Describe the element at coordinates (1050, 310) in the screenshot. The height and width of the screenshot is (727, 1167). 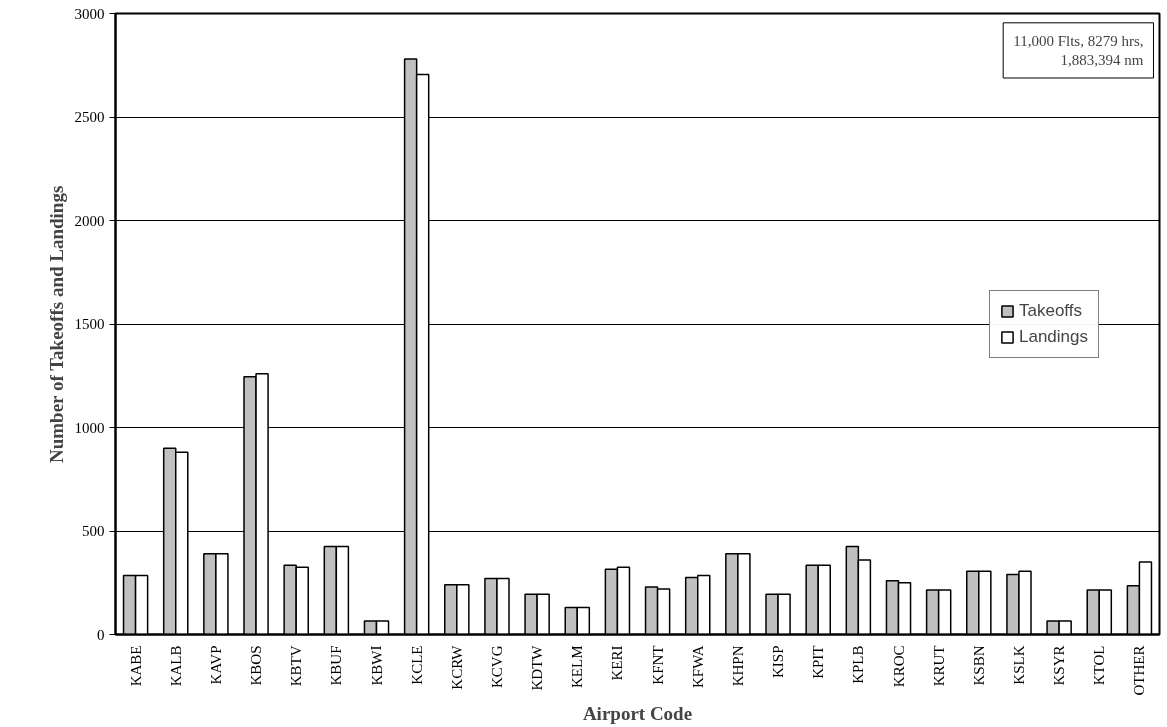
I see `legend-label: Takeoffs` at that location.